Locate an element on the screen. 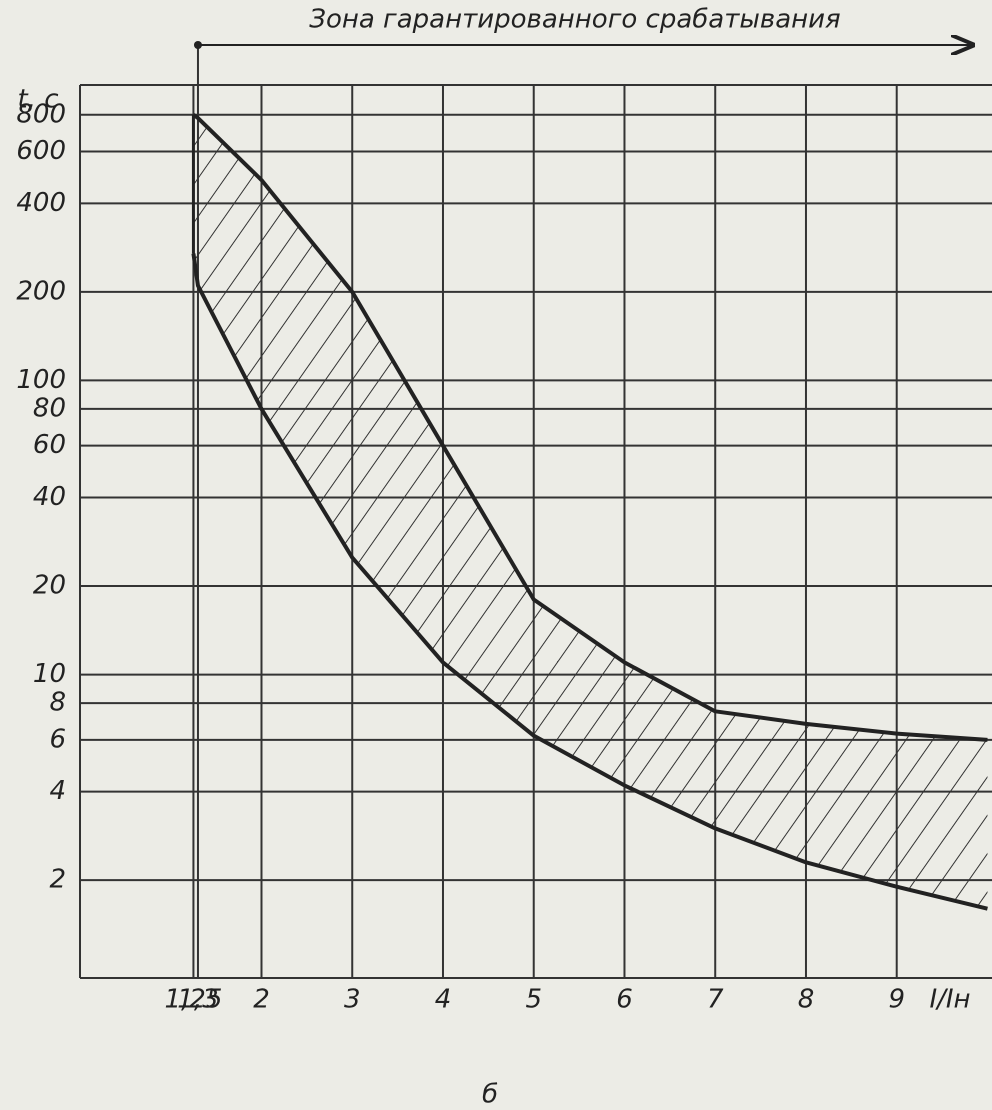  x-axis-label: I/Iн is located at coordinates (949, 1000).